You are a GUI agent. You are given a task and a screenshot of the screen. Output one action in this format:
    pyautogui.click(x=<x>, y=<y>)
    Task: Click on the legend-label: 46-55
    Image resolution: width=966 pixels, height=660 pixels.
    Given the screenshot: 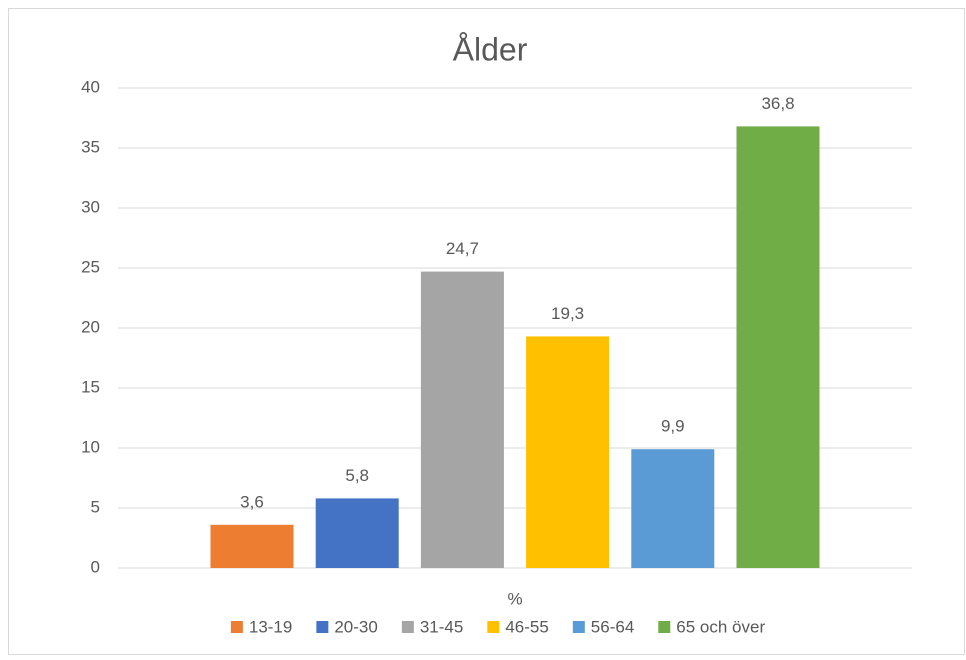 What is the action you would take?
    pyautogui.click(x=526, y=626)
    